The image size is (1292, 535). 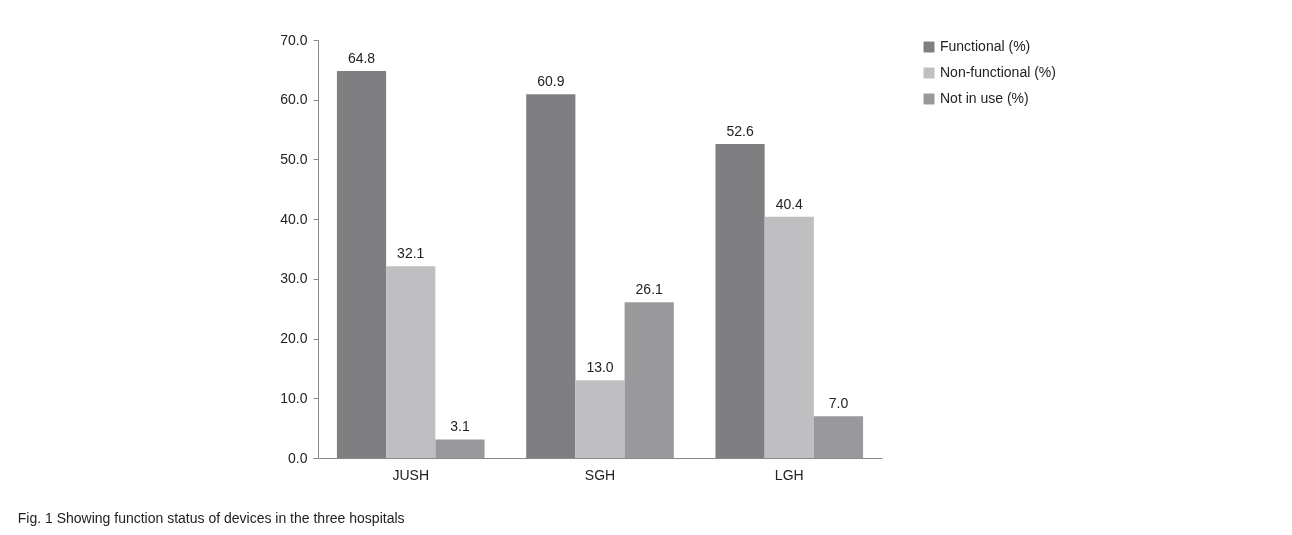 What do you see at coordinates (411, 253) in the screenshot?
I see `data-label: 32.1` at bounding box center [411, 253].